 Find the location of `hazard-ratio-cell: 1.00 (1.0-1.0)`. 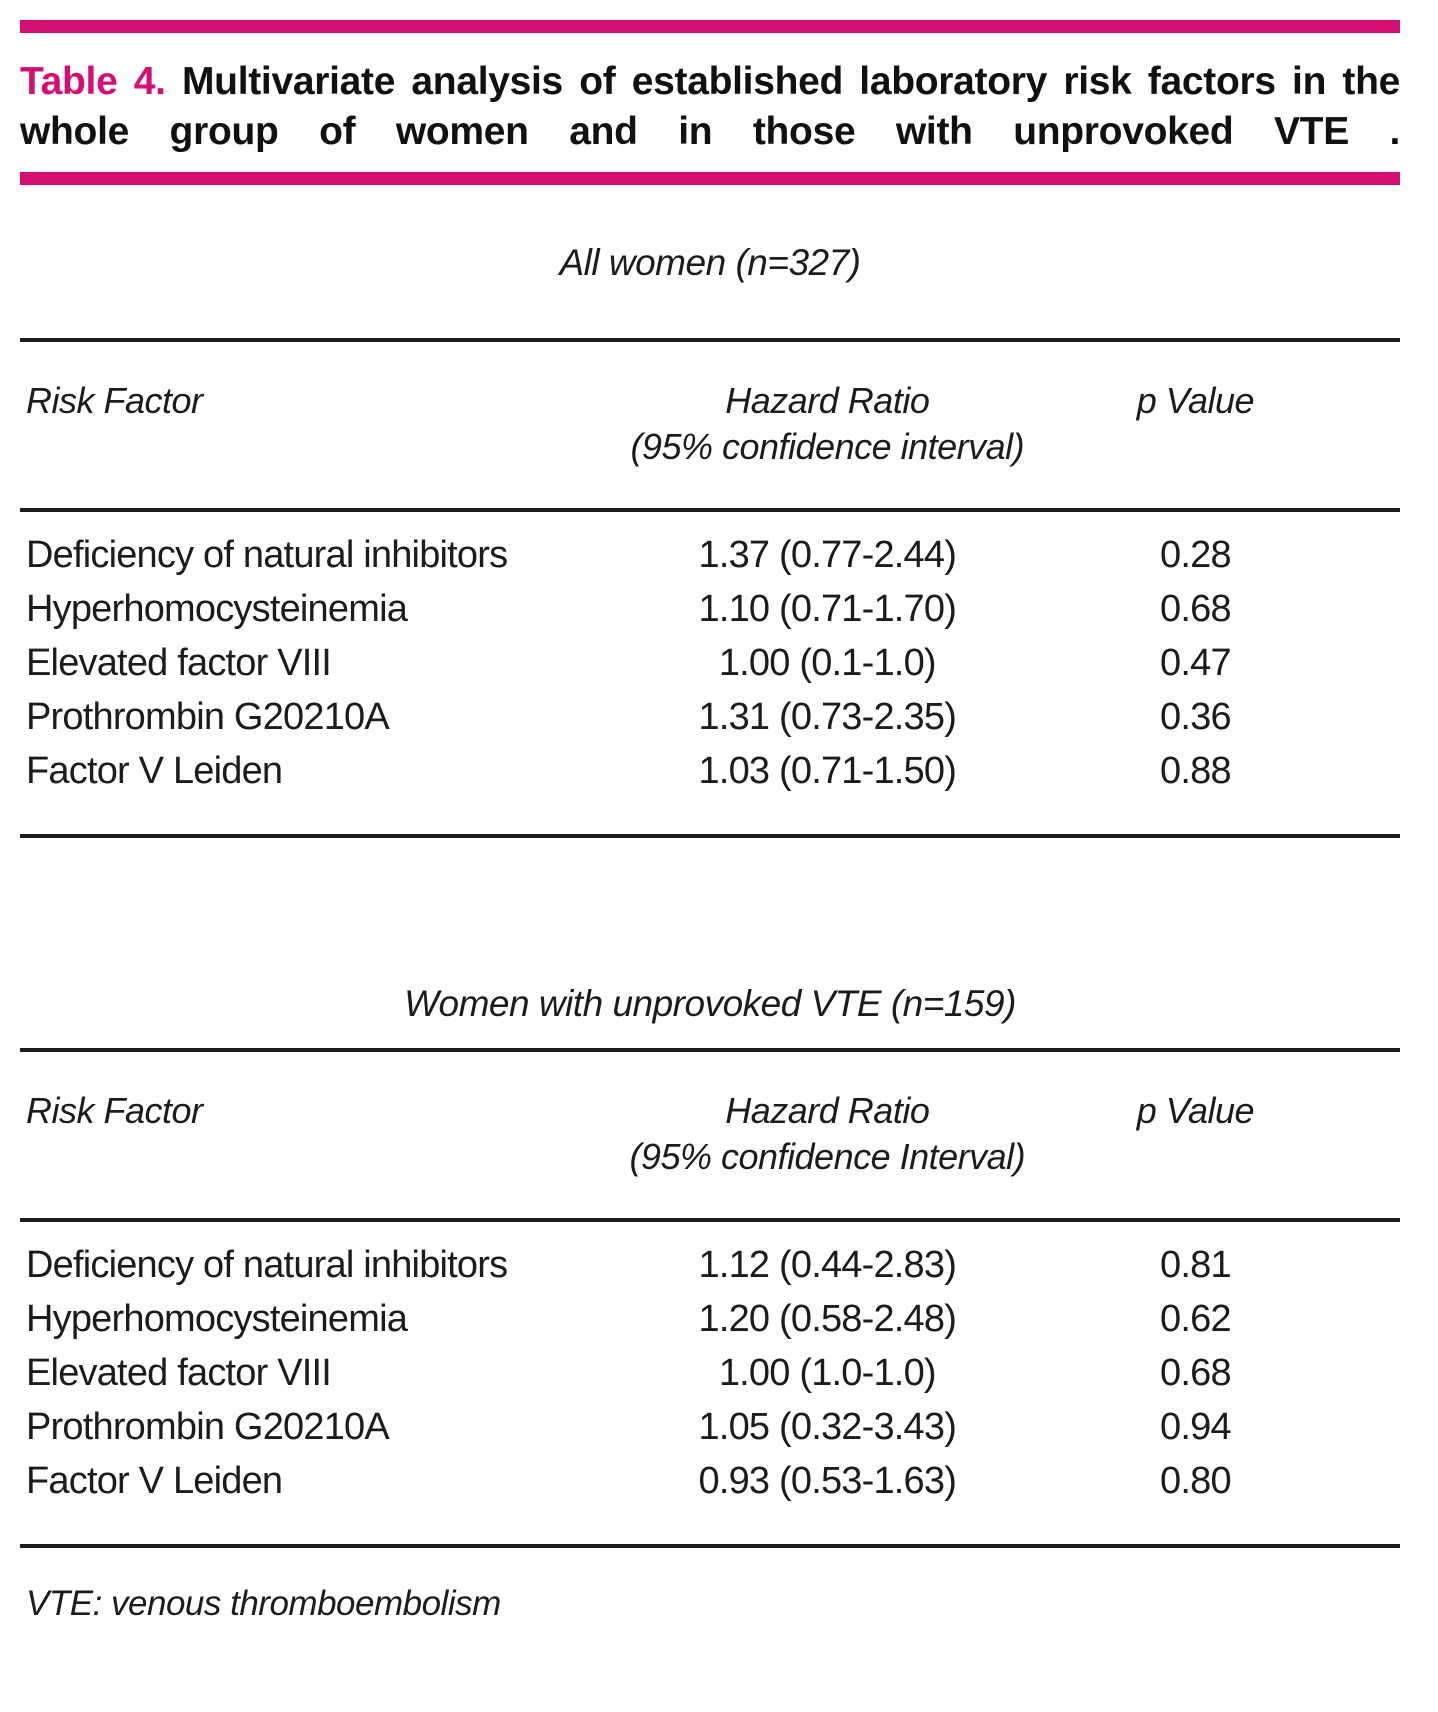

hazard-ratio-cell: 1.00 (1.0-1.0) is located at coordinates (827, 1373).